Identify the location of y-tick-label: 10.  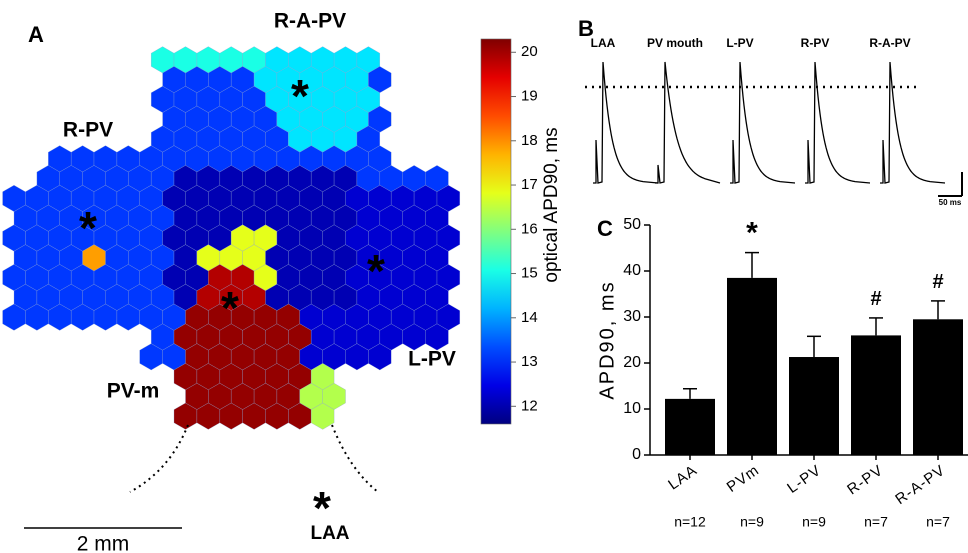
(632, 408).